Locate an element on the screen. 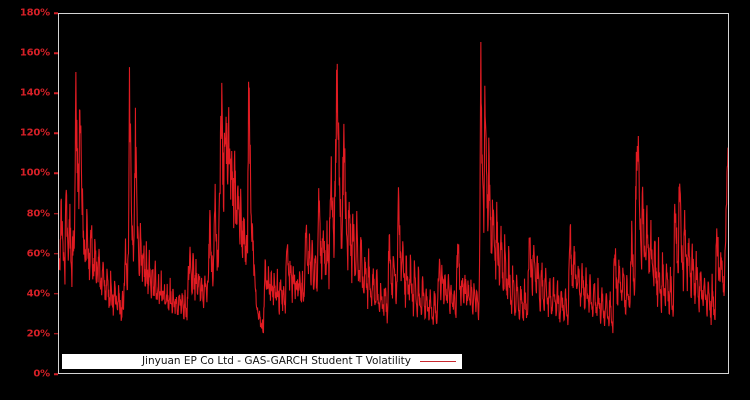 The image size is (750, 400). y-axis-tick-label: 180% is located at coordinates (34, 13).